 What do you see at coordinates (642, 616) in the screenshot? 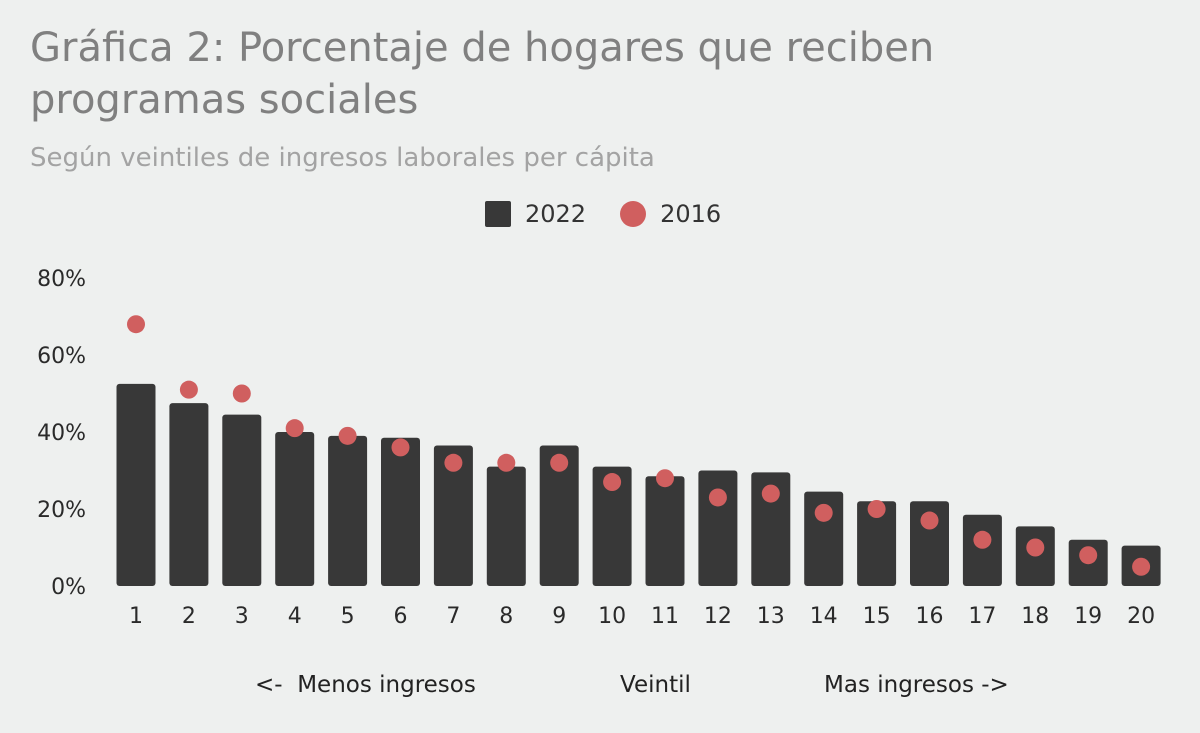
I see `x-axis: 1 2 3 4 5 6 7 8 9 10 11 12 13 14 15 16 17 18 19 20` at bounding box center [642, 616].